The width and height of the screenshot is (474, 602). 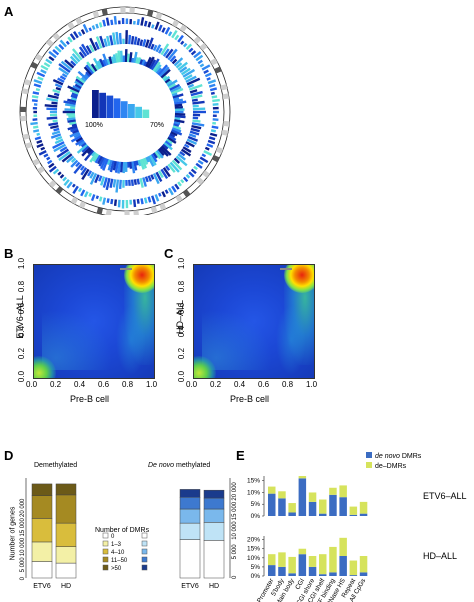 I want to click on denovo-etv6-segment, so click(x=190, y=493).